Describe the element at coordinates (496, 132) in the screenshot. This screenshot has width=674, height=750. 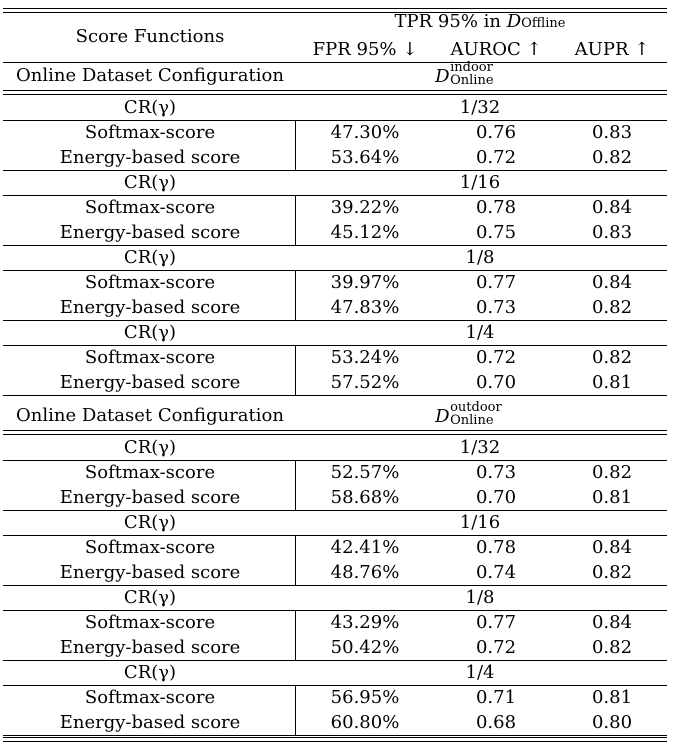
I see `auroc-value: 0.76` at that location.